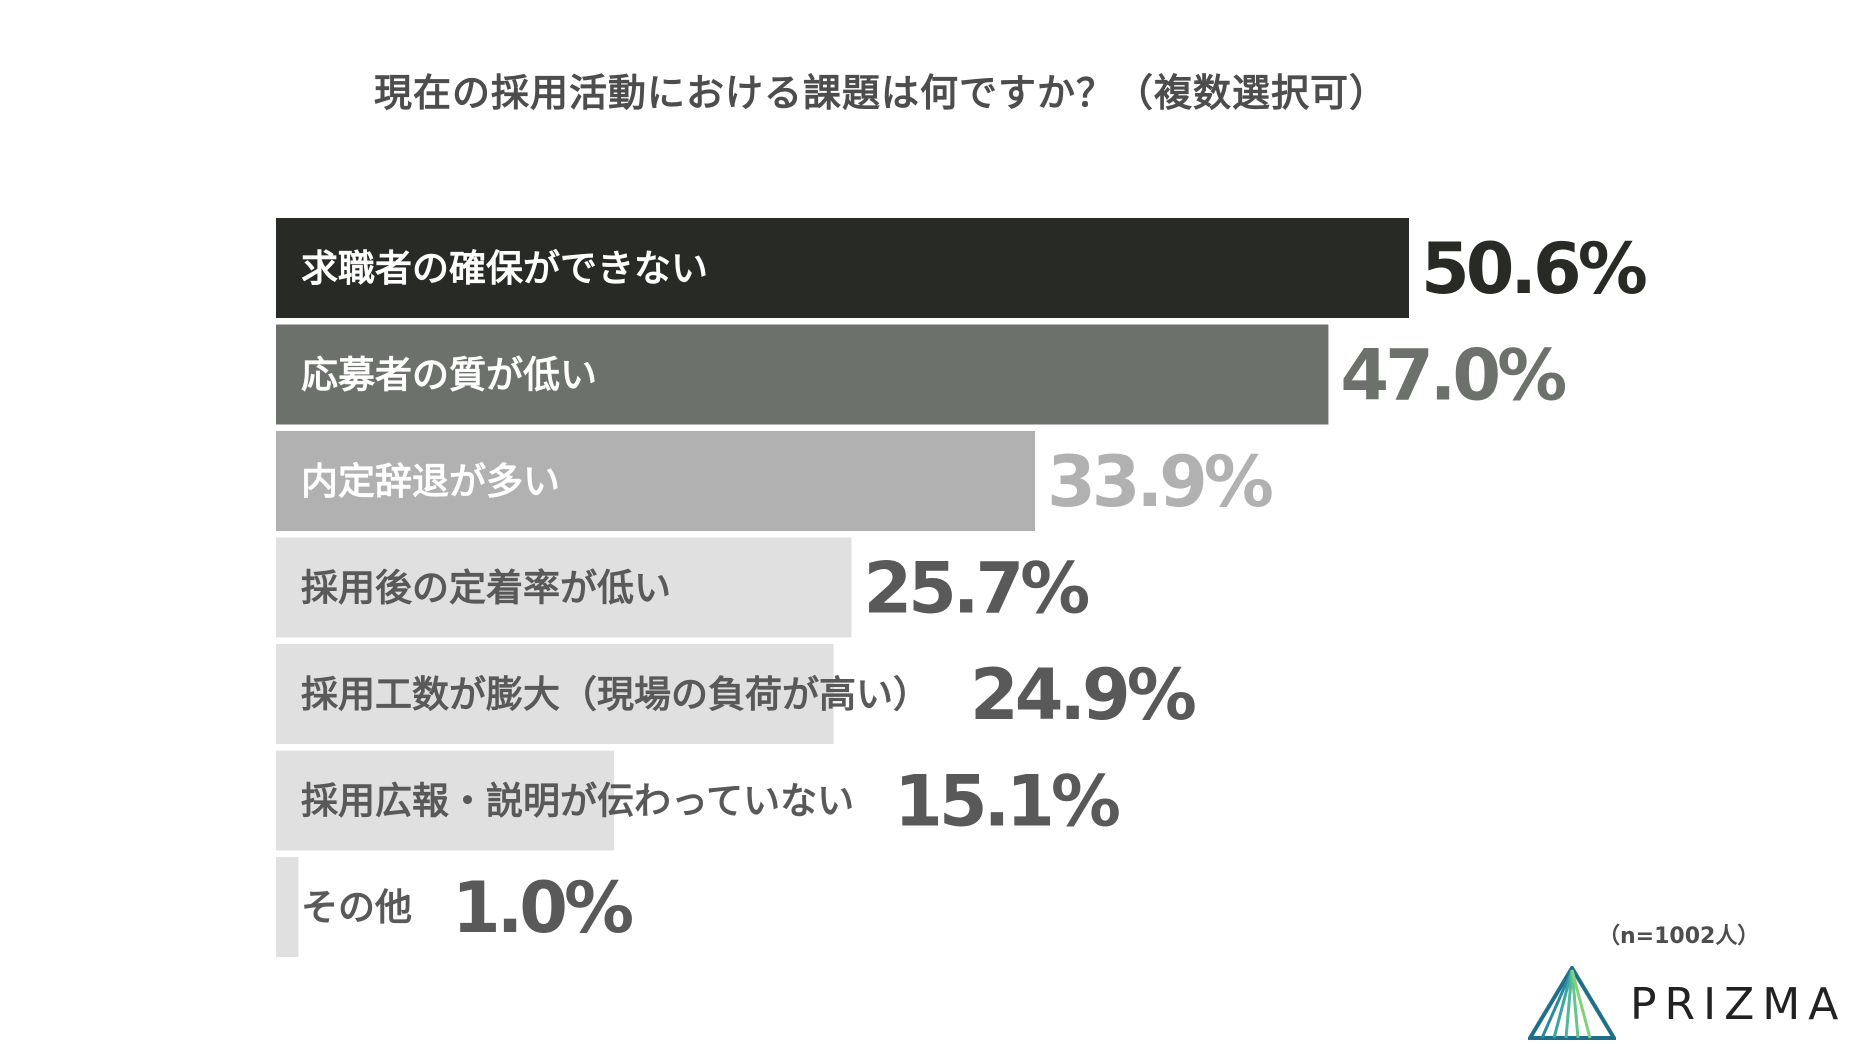 This screenshot has height=1044, width=1850. What do you see at coordinates (577, 801) in the screenshot?
I see `category-label-6: 採用広報・説明が伝わっていない` at bounding box center [577, 801].